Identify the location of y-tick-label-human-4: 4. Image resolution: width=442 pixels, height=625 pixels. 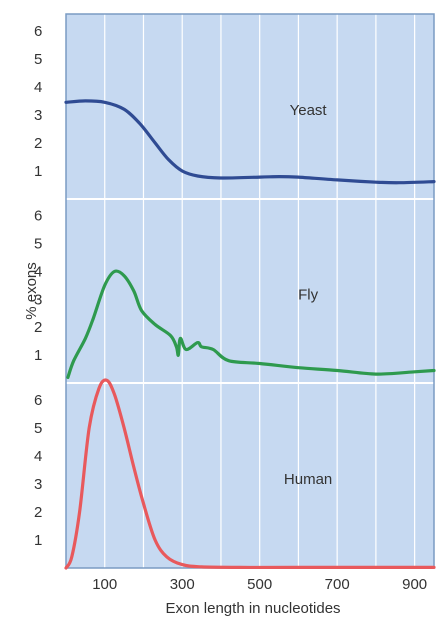
(38, 456).